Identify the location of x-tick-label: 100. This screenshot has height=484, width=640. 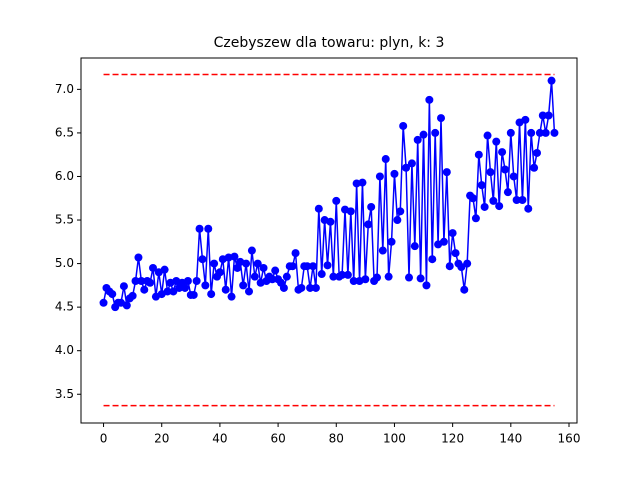
(394, 439).